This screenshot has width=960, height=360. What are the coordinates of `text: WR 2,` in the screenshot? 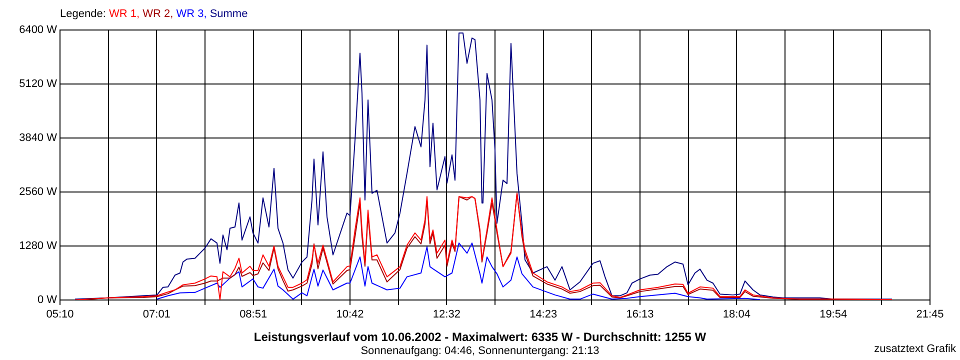 It's located at (158, 14).